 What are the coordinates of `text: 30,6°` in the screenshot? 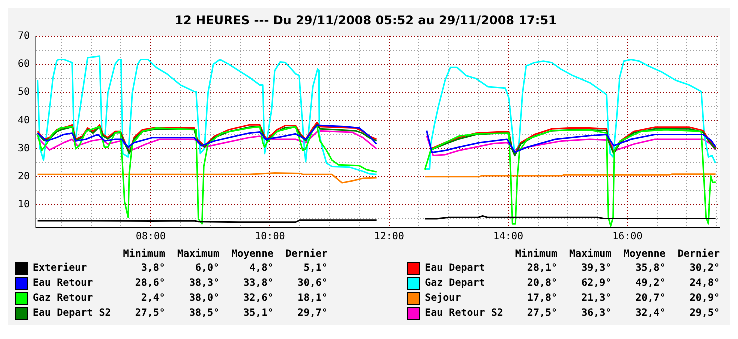 It's located at (312, 284).